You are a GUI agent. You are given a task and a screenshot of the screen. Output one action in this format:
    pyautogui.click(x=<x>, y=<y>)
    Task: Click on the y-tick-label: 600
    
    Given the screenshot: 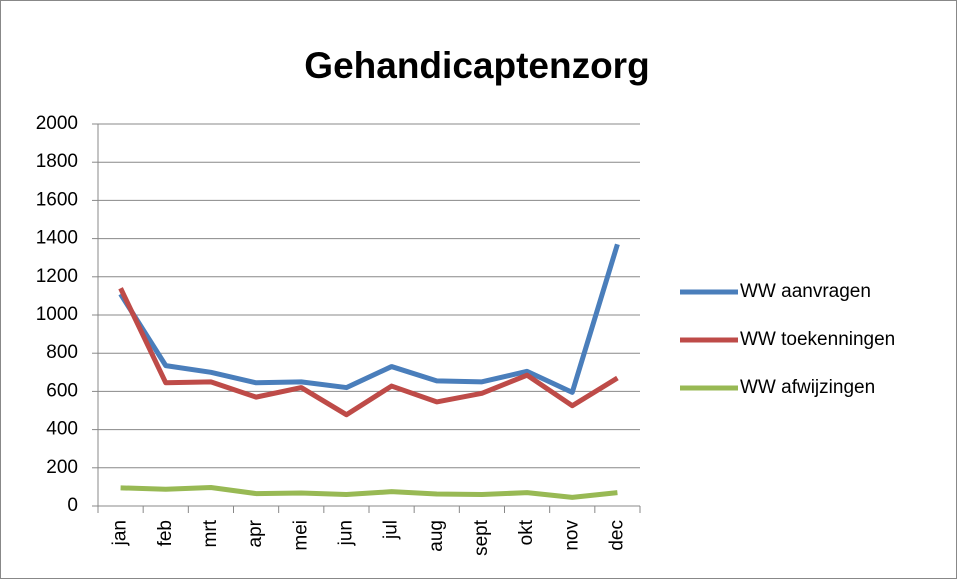 What is the action you would take?
    pyautogui.click(x=62, y=390)
    